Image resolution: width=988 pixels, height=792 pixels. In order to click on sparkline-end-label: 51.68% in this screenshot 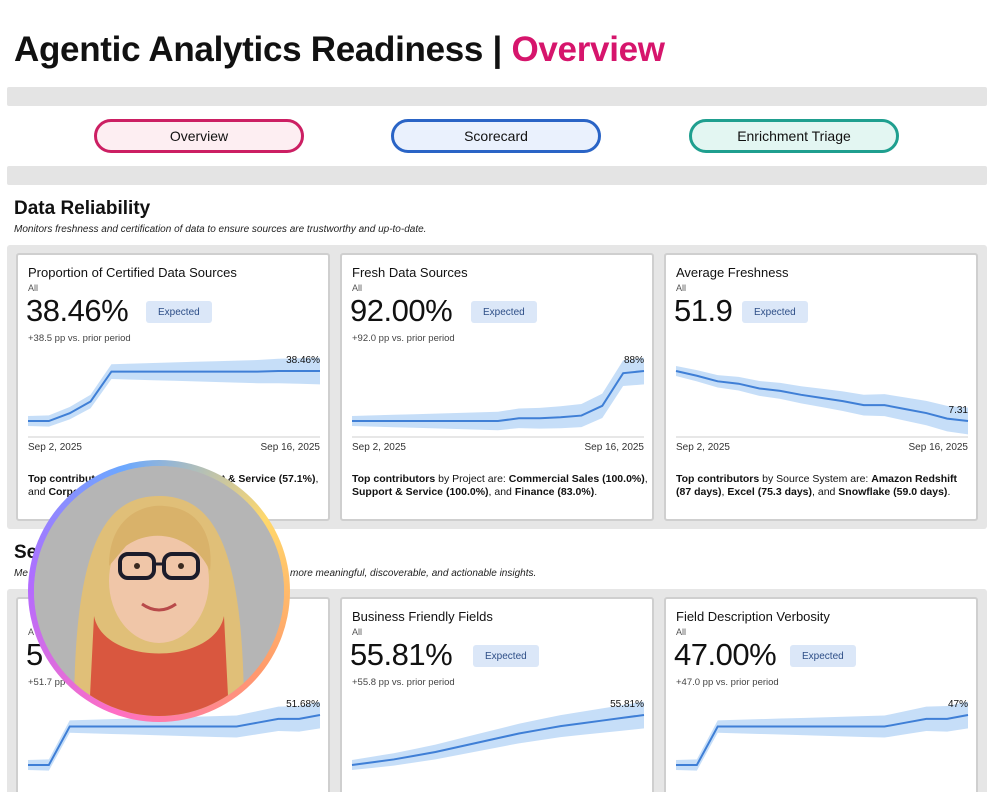, I will do `click(303, 704)`.